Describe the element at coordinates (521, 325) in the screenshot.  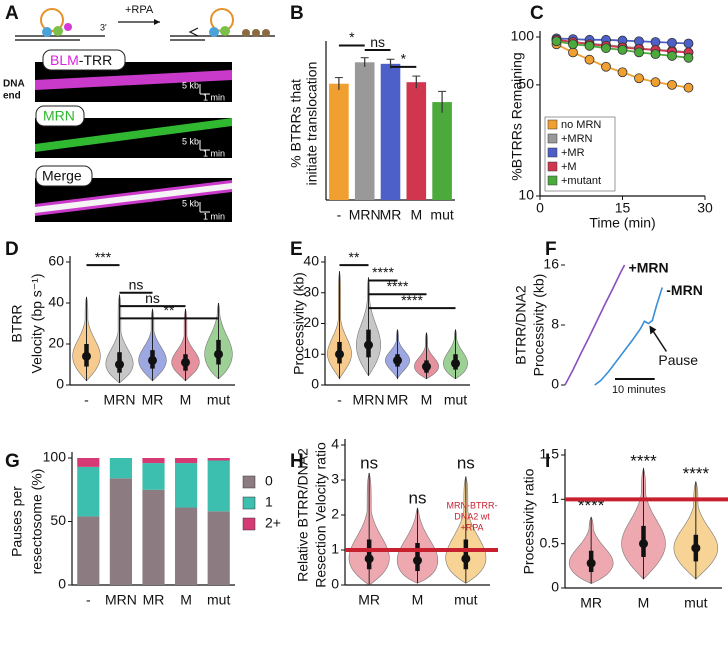
I see `y-axis-label: BTRR/DNA2` at that location.